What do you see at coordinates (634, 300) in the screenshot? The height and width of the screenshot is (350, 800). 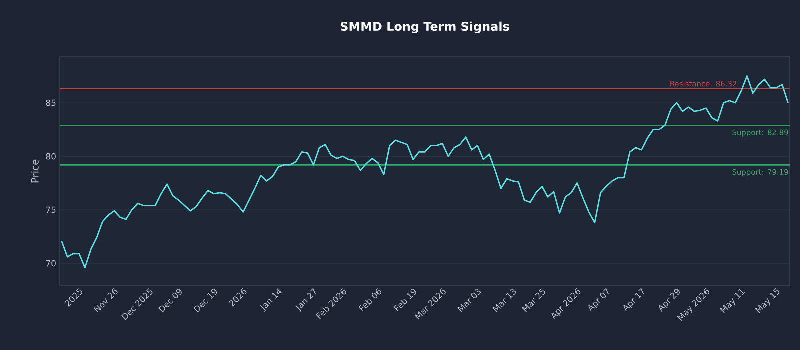 I see `x-tick-label: Apr 17` at bounding box center [634, 300].